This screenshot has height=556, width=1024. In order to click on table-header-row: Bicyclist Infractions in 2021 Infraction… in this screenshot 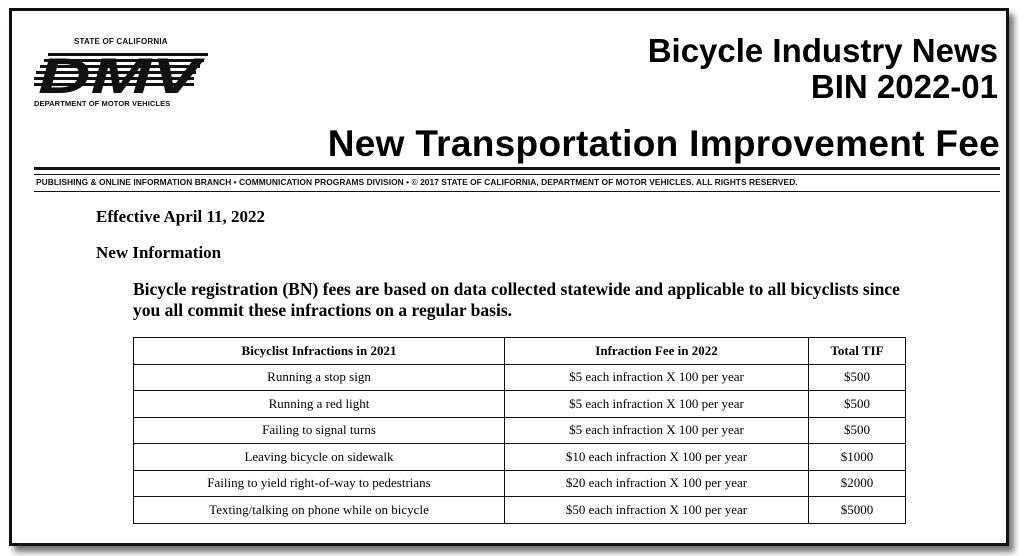, I will do `click(519, 351)`.